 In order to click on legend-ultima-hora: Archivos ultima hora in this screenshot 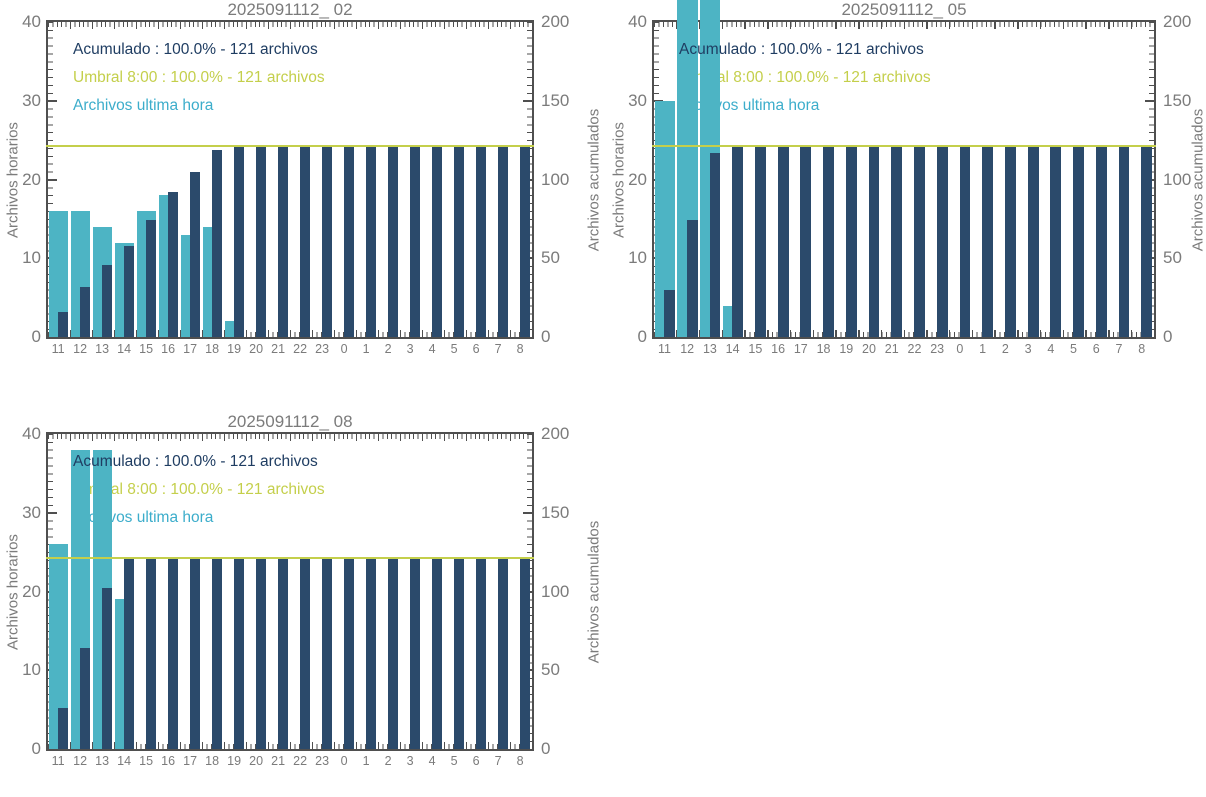, I will do `click(143, 105)`.